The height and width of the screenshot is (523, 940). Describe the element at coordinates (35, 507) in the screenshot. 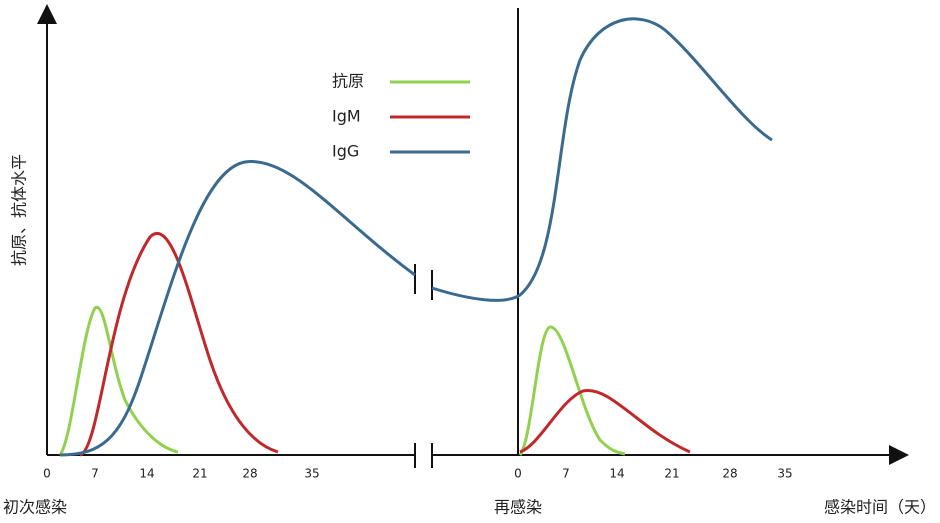

I see `first-event: 初次感染` at that location.